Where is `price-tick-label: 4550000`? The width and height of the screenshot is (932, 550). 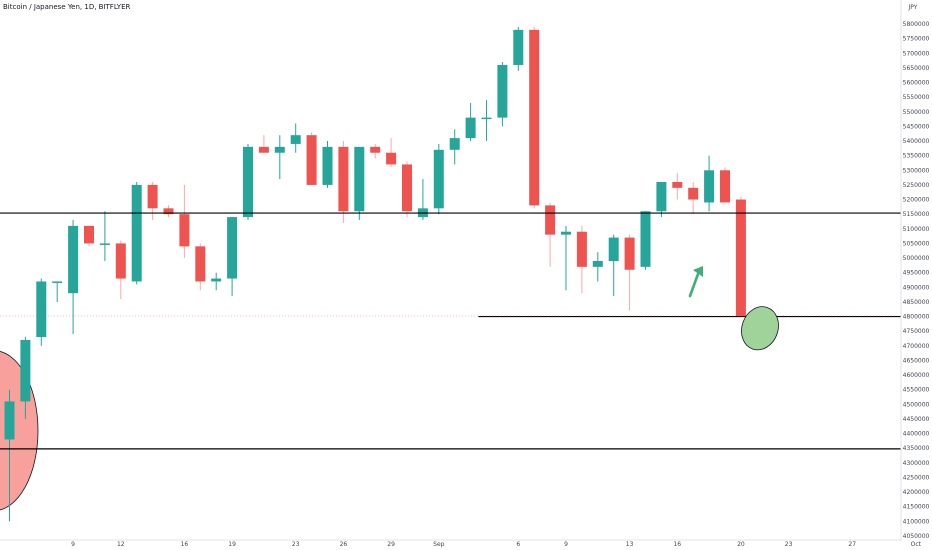 price-tick-label: 4550000 is located at coordinates (916, 390).